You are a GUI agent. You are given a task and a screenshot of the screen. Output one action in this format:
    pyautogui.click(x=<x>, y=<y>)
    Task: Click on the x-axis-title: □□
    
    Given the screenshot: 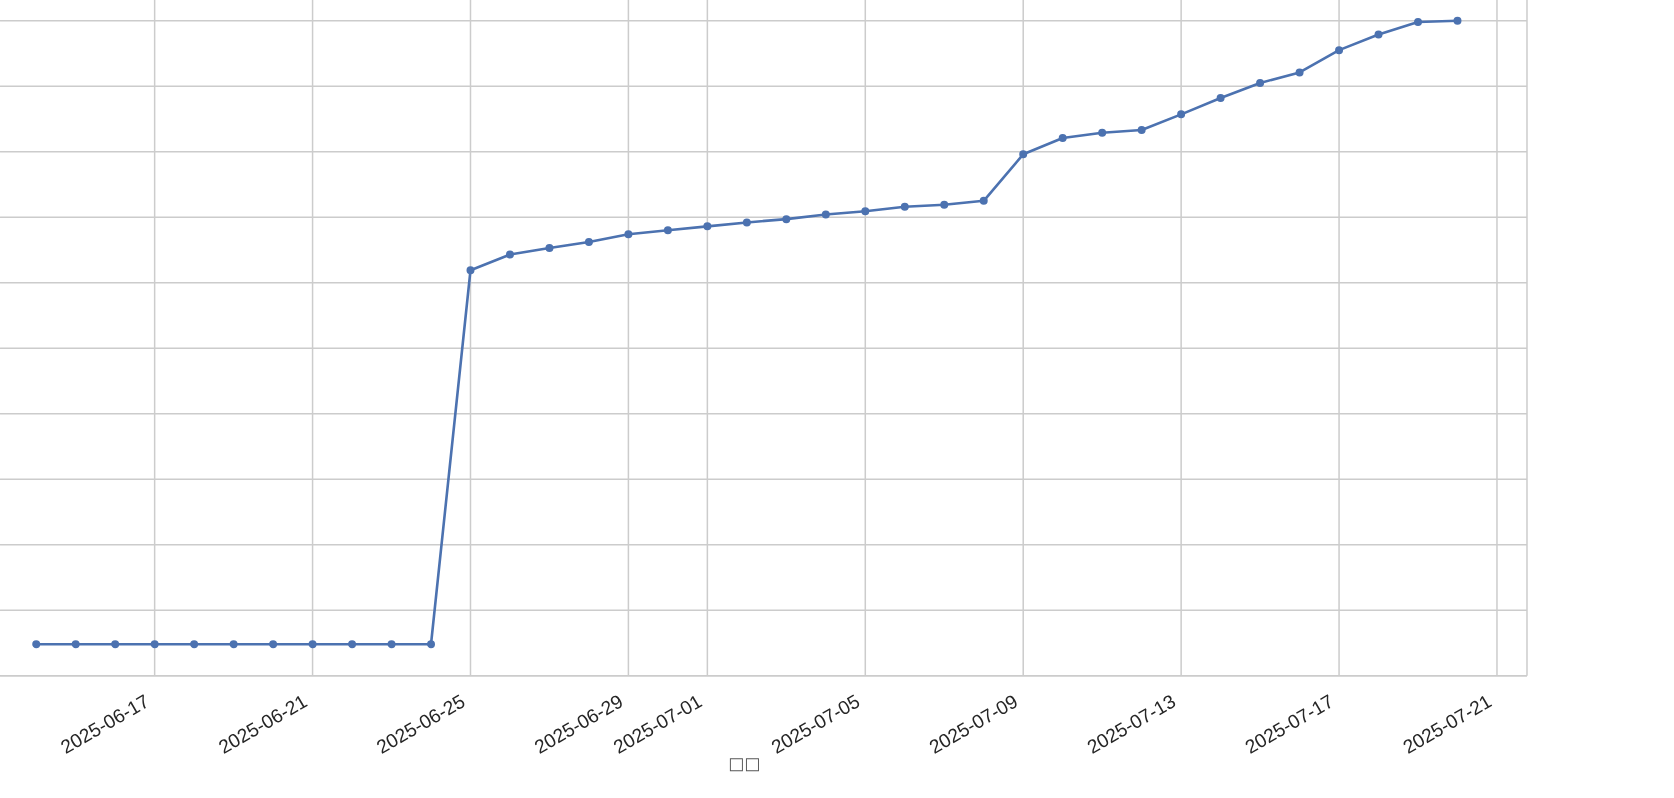 What is the action you would take?
    pyautogui.click(x=744, y=765)
    